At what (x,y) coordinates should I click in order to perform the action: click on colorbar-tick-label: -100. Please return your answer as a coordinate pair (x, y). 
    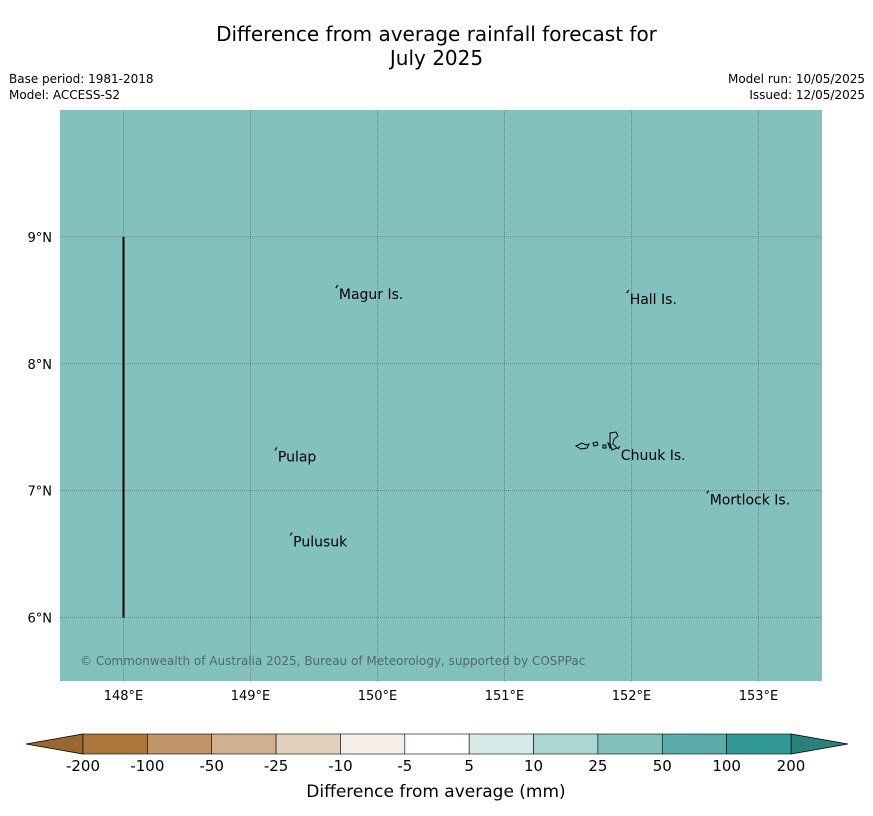
    Looking at the image, I should click on (147, 766).